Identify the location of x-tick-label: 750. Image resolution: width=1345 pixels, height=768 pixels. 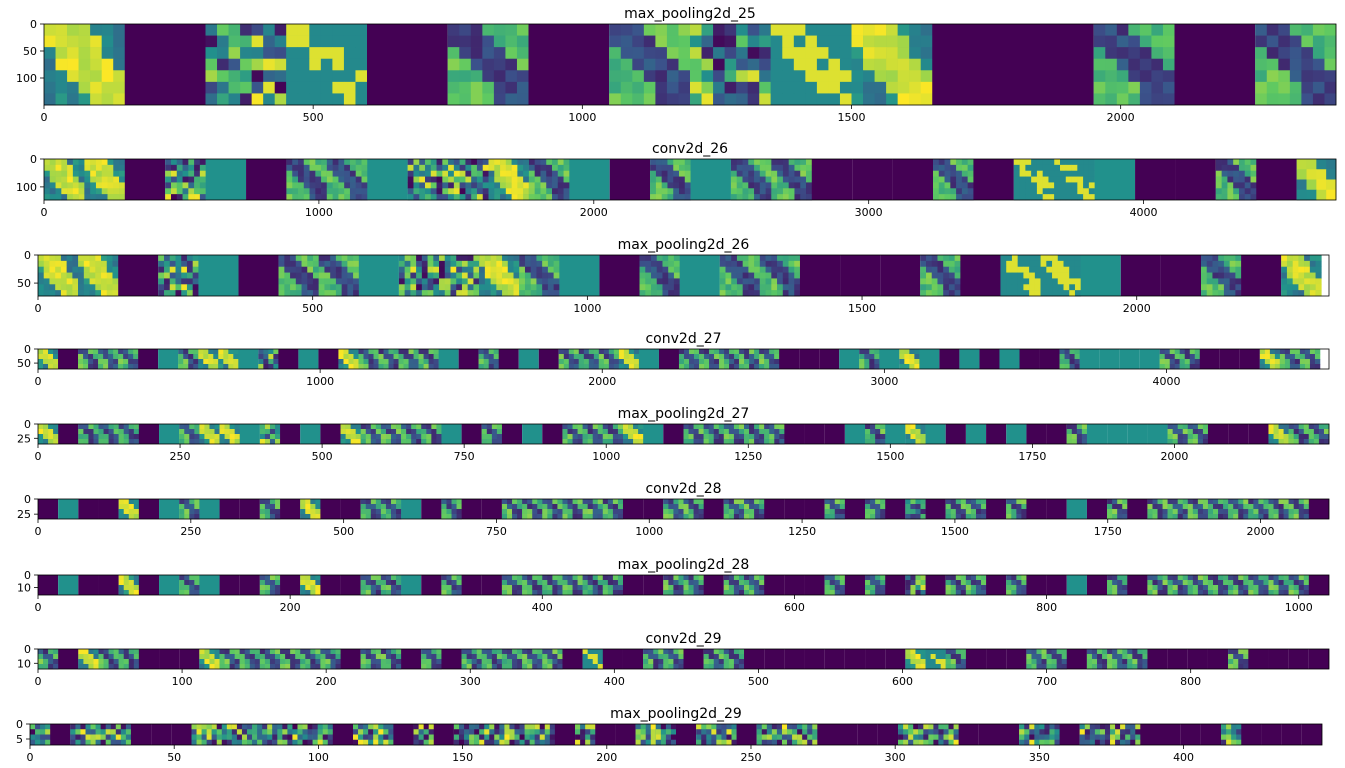
(496, 531).